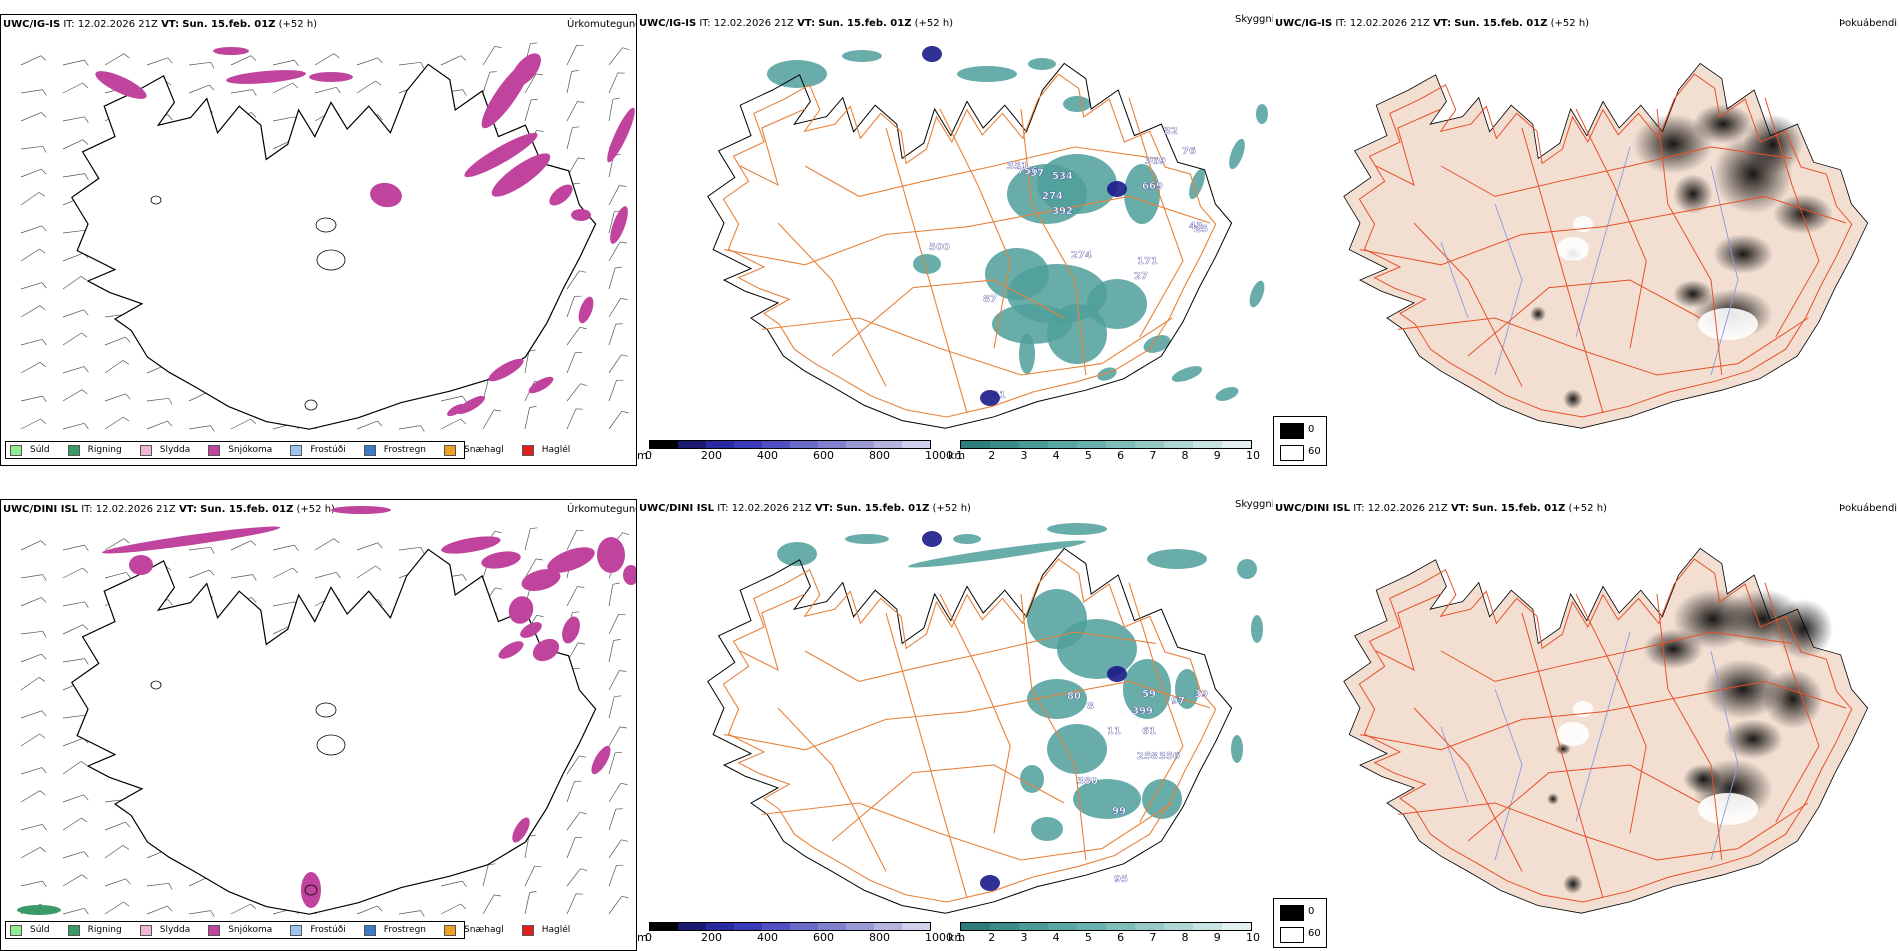 The height and width of the screenshot is (951, 1900). I want to click on land-mask, so click(334, 246).